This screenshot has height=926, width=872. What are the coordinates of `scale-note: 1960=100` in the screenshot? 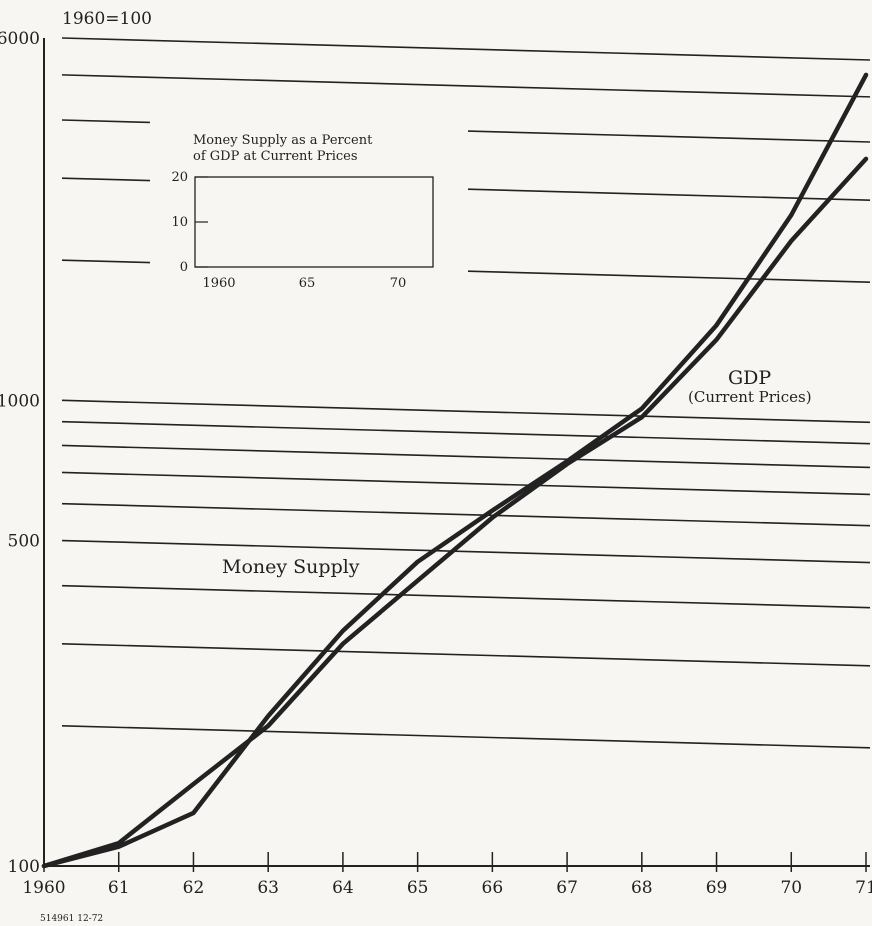 It's located at (107, 19).